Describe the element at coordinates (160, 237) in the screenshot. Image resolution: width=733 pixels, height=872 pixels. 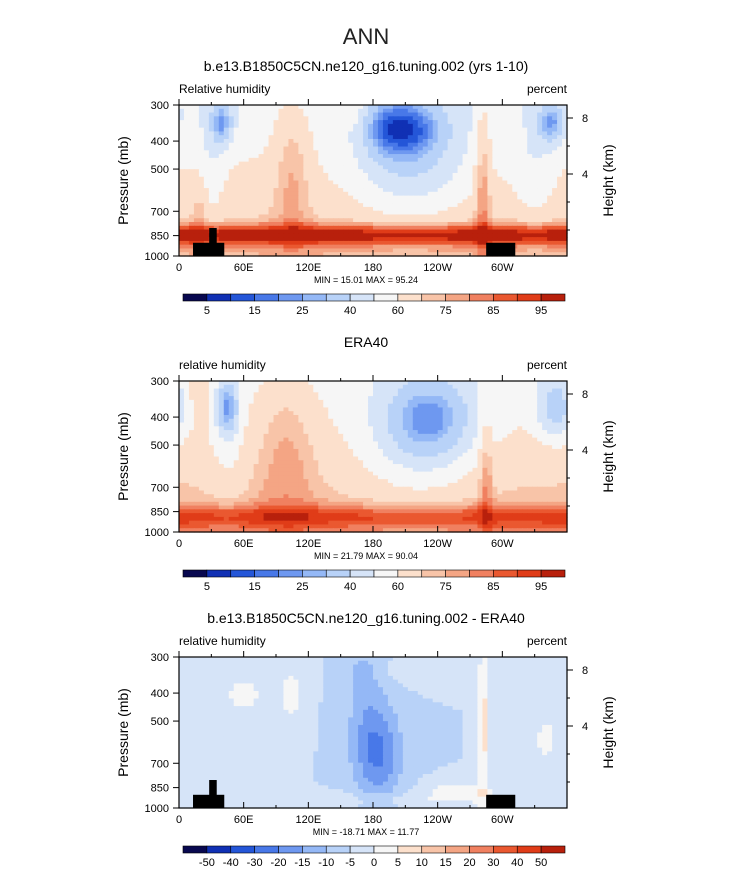
I see `y-tick-label: 850` at that location.